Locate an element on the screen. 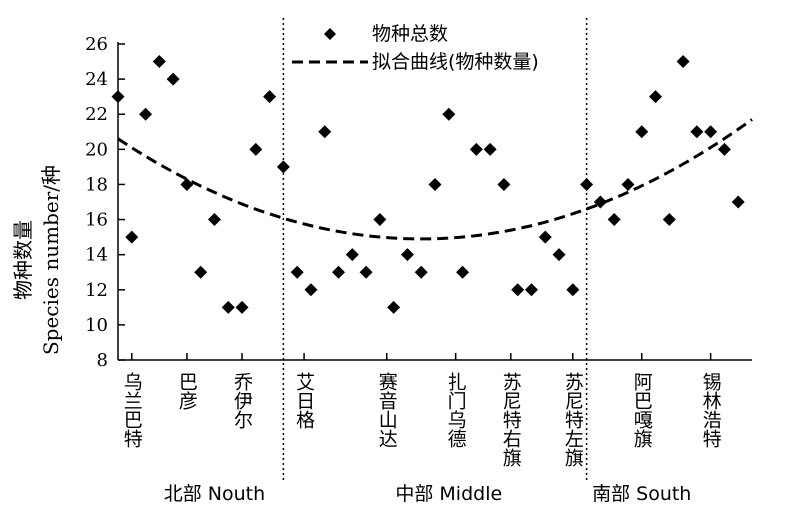 This screenshot has height=517, width=800. category-label: 乌兰巴特 is located at coordinates (132, 410).